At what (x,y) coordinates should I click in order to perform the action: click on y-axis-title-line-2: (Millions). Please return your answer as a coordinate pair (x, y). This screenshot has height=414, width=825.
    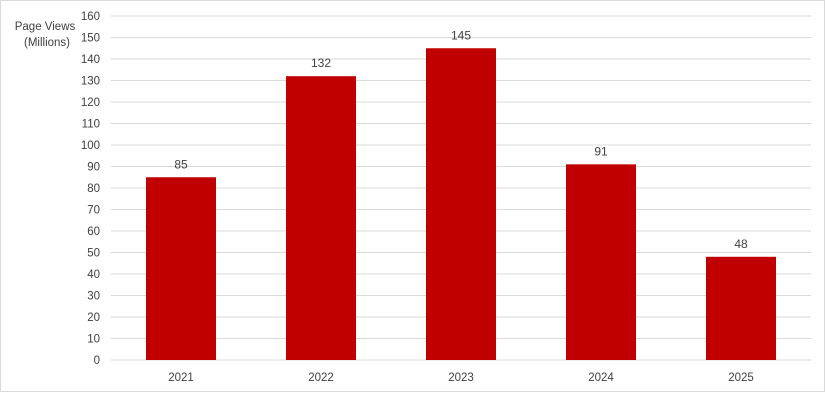
    Looking at the image, I should click on (47, 43).